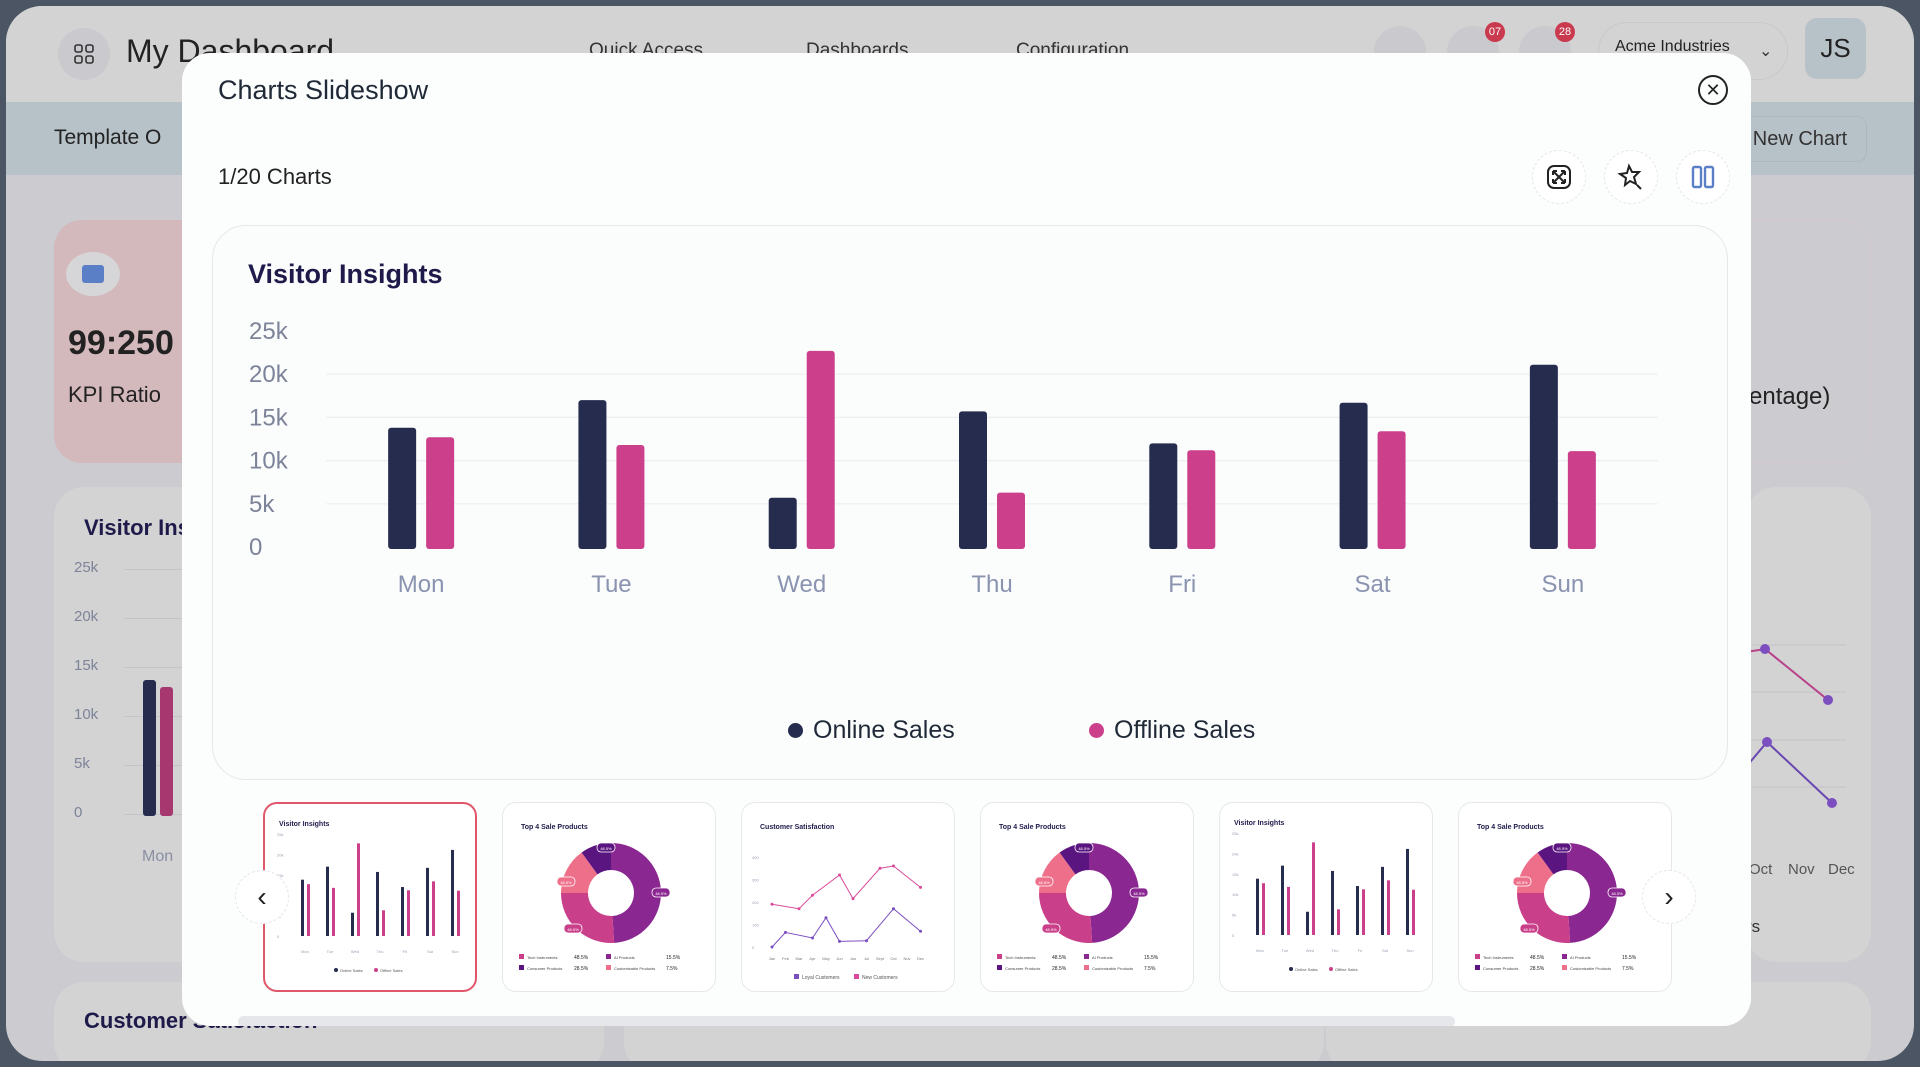 The width and height of the screenshot is (1920, 1067). What do you see at coordinates (84, 54) in the screenshot?
I see `apps-grid-icon` at bounding box center [84, 54].